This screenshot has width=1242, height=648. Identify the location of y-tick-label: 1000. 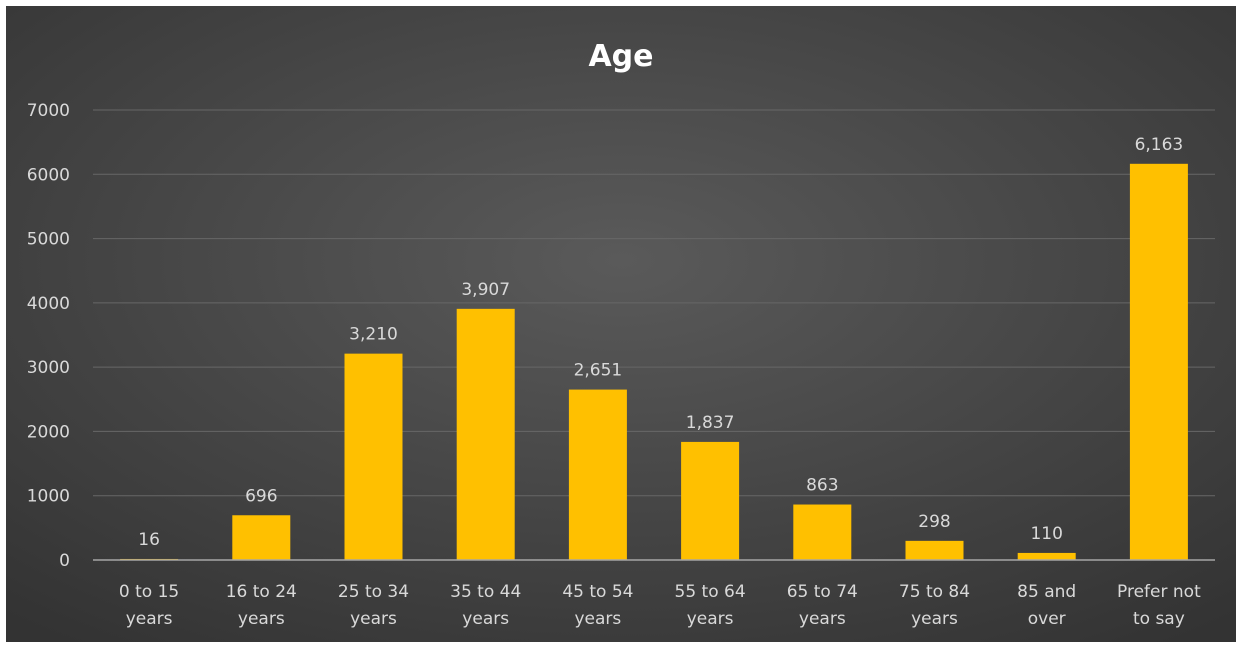
(48, 497).